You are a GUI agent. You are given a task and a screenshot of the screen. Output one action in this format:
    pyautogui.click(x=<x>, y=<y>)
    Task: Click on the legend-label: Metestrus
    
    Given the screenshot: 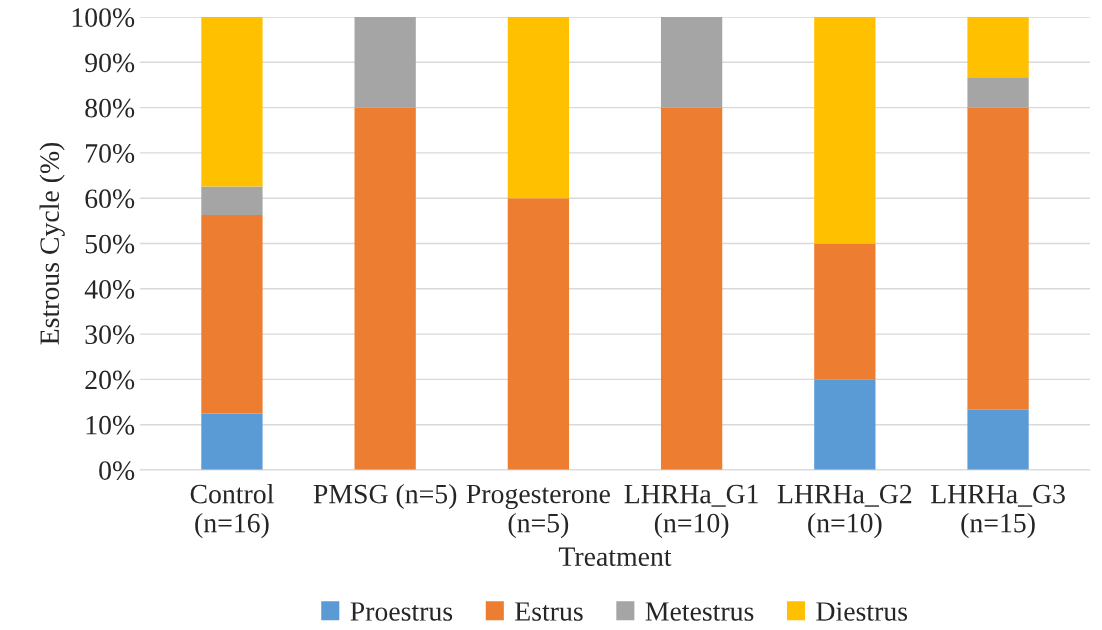 What is the action you would take?
    pyautogui.click(x=699, y=611)
    